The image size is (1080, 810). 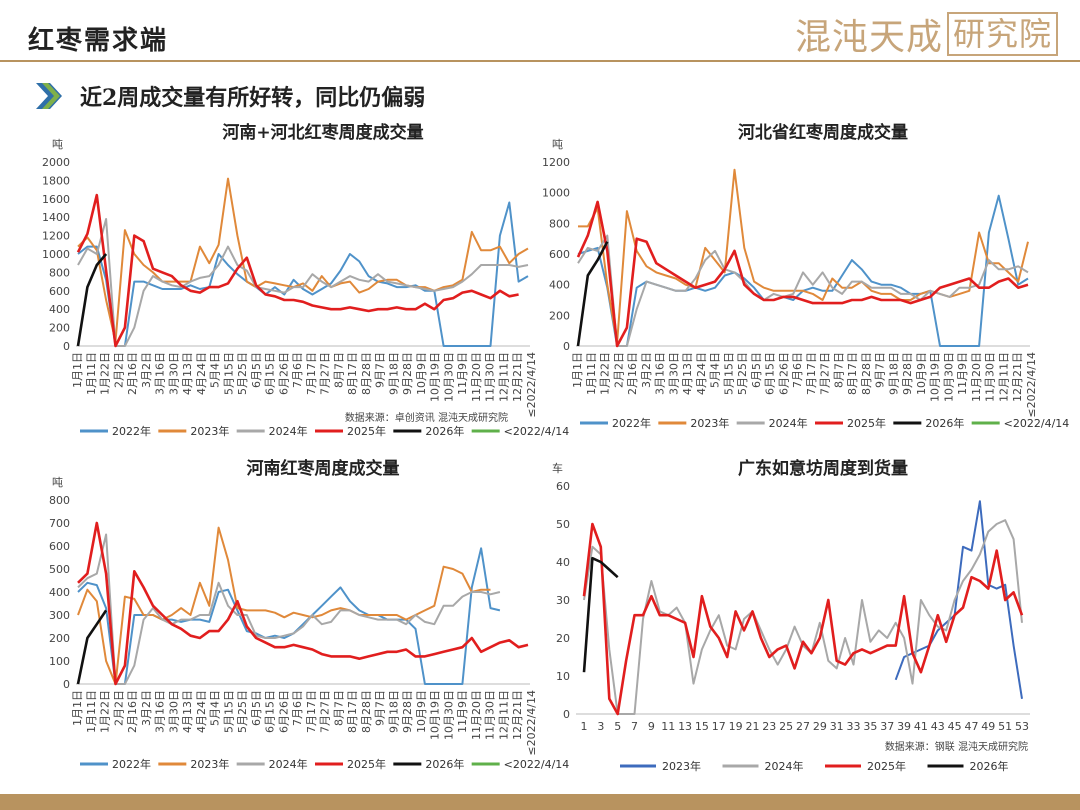 I want to click on x-tick-label: 23, so click(x=769, y=726).